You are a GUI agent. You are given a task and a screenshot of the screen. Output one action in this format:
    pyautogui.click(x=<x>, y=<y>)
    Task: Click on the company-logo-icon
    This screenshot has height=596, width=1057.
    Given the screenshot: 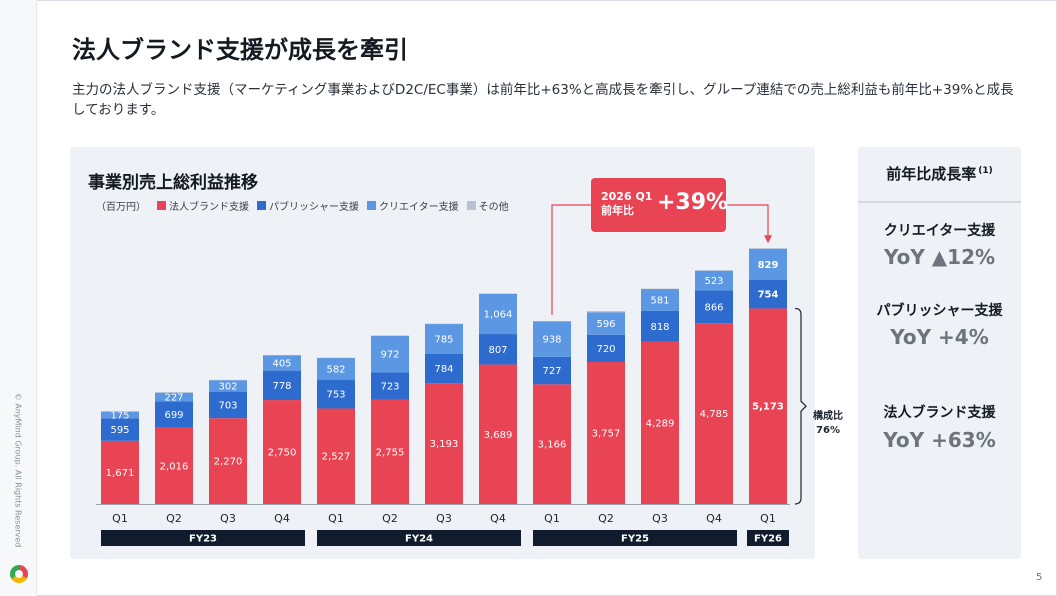 What is the action you would take?
    pyautogui.click(x=19, y=574)
    